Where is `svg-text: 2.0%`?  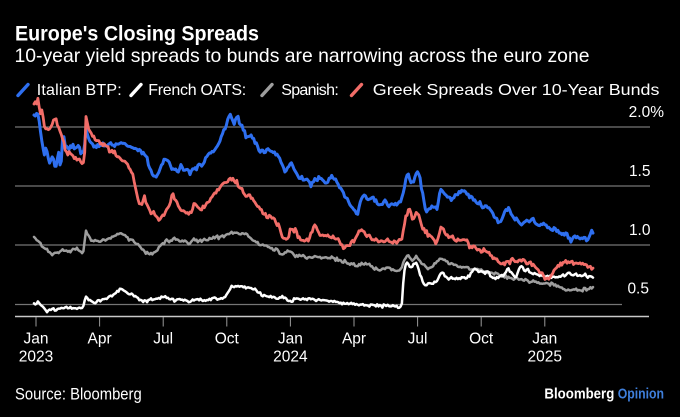
svg-text: 2.0% is located at coordinates (647, 112).